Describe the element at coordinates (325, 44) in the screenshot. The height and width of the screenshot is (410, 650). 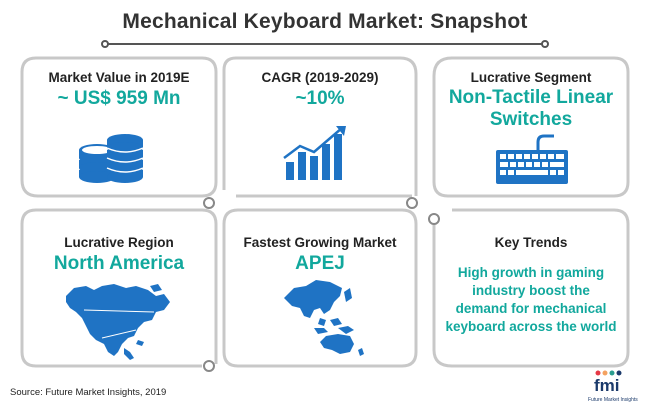
I see `title-underline` at that location.